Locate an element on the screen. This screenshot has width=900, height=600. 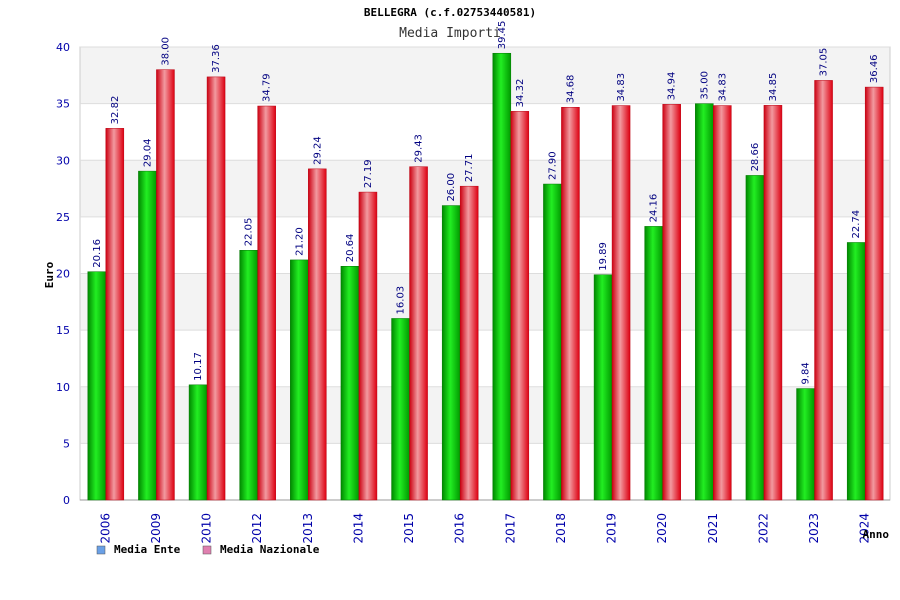
value-label: 22.74 is located at coordinates (856, 224).